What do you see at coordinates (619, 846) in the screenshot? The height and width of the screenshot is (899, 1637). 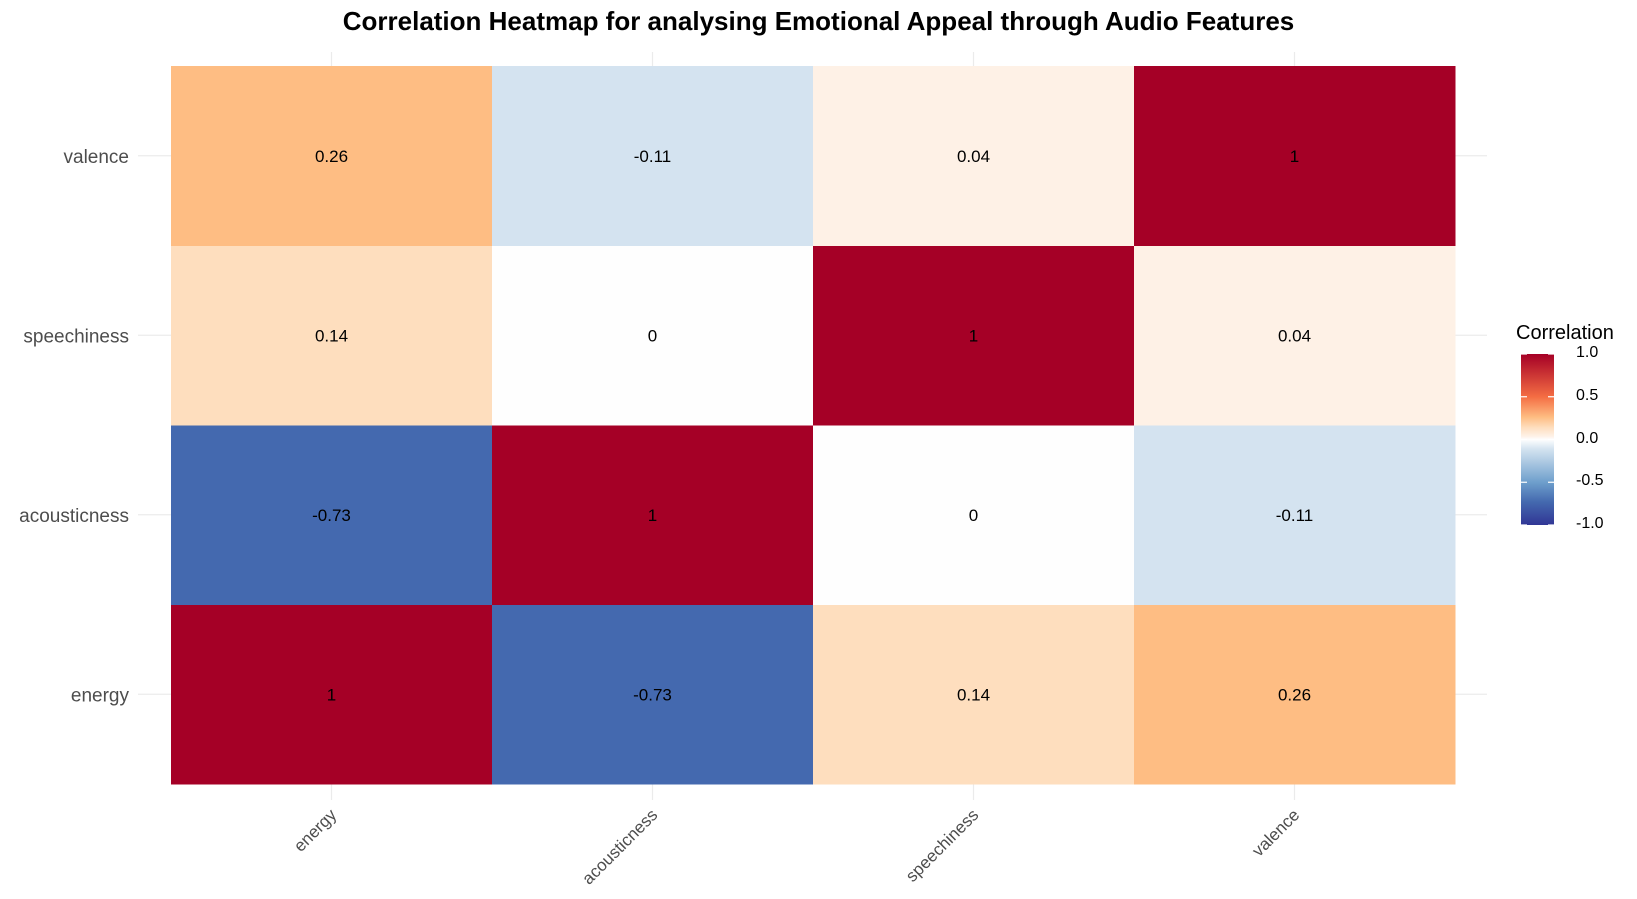 I see `x-tick-label-acousticness: acousticness` at bounding box center [619, 846].